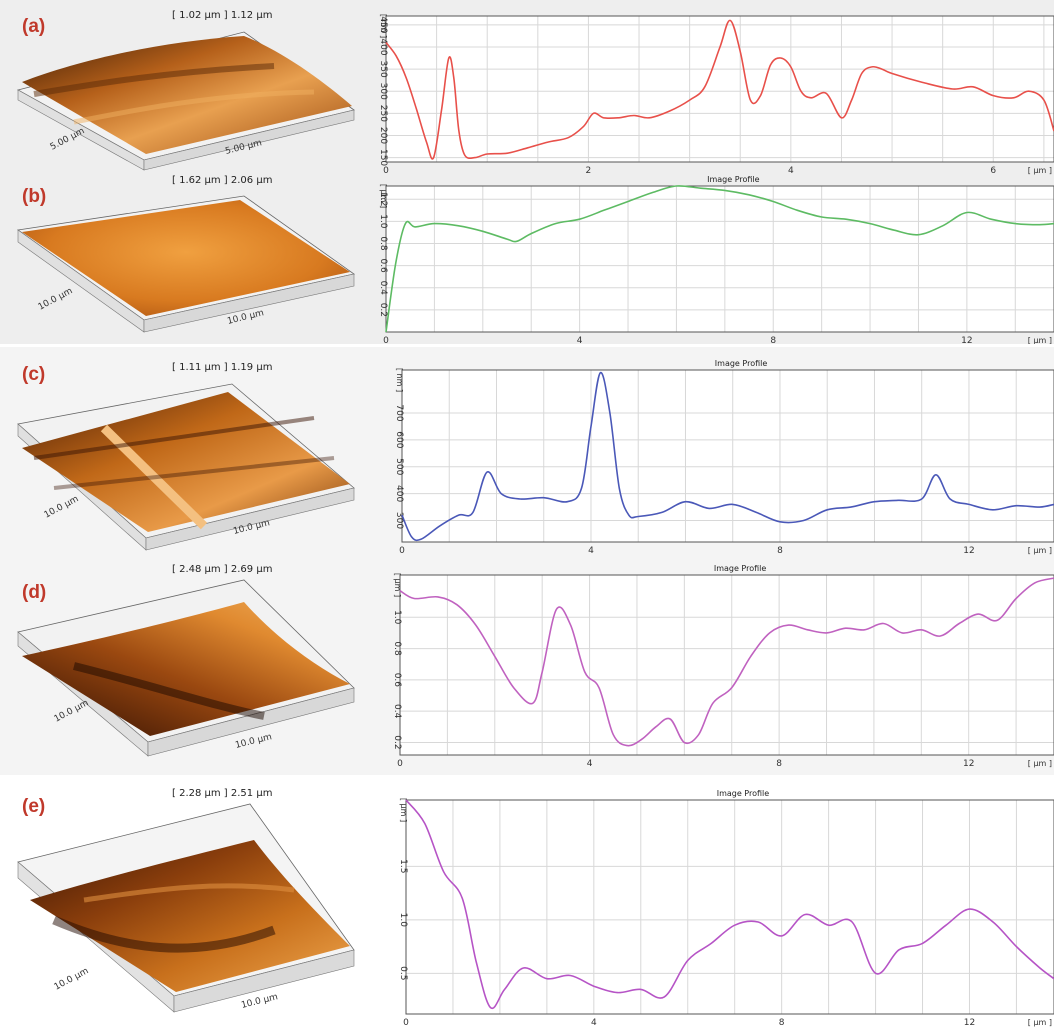  Describe the element at coordinates (34, 26) in the screenshot. I see `panel-letter-a: (a)` at that location.